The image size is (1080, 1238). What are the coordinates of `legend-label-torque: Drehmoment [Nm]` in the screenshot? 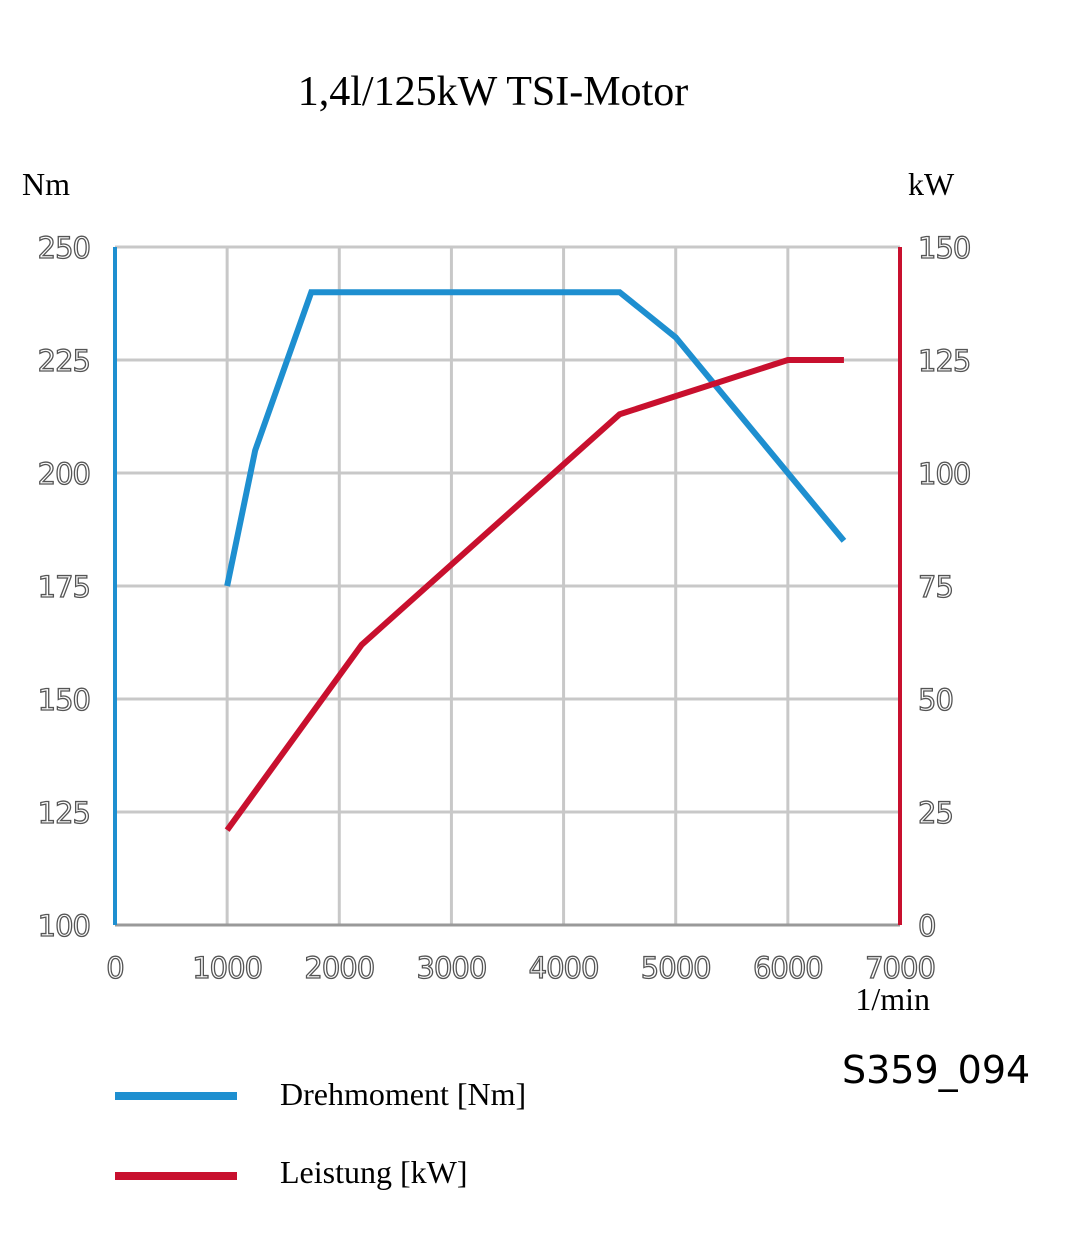 It's located at (403, 1094).